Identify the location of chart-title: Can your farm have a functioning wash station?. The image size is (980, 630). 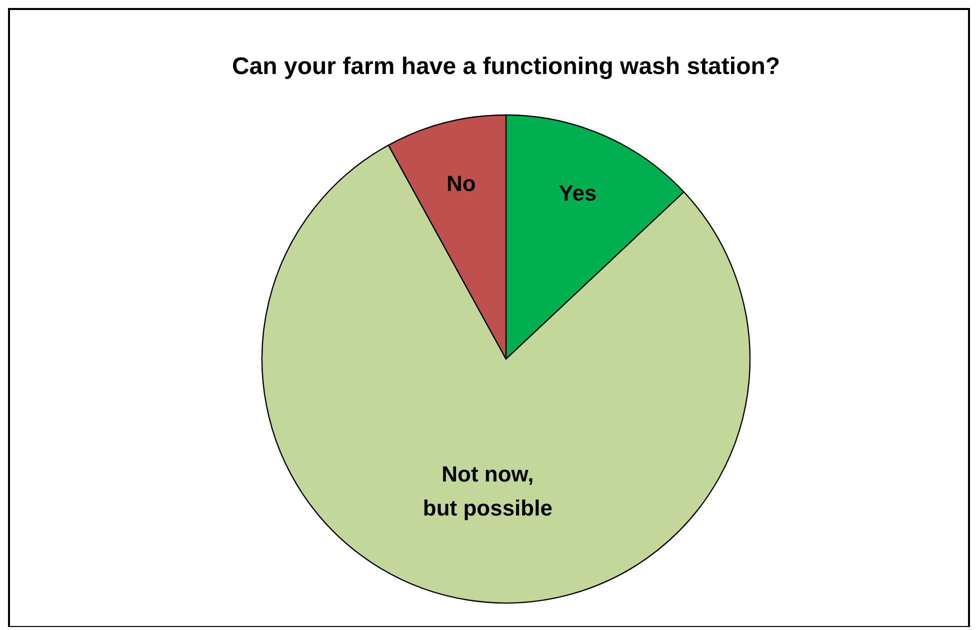
(506, 66).